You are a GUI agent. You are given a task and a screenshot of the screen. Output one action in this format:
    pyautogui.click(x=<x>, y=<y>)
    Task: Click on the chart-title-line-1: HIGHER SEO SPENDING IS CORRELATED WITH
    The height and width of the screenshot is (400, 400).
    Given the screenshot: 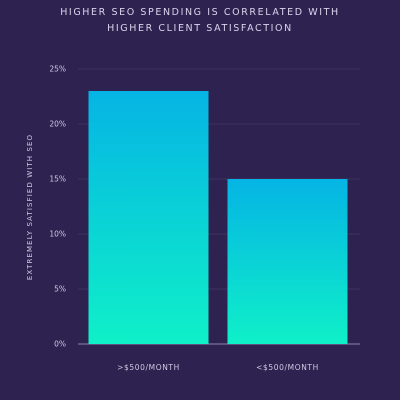 What is the action you would take?
    pyautogui.click(x=200, y=12)
    